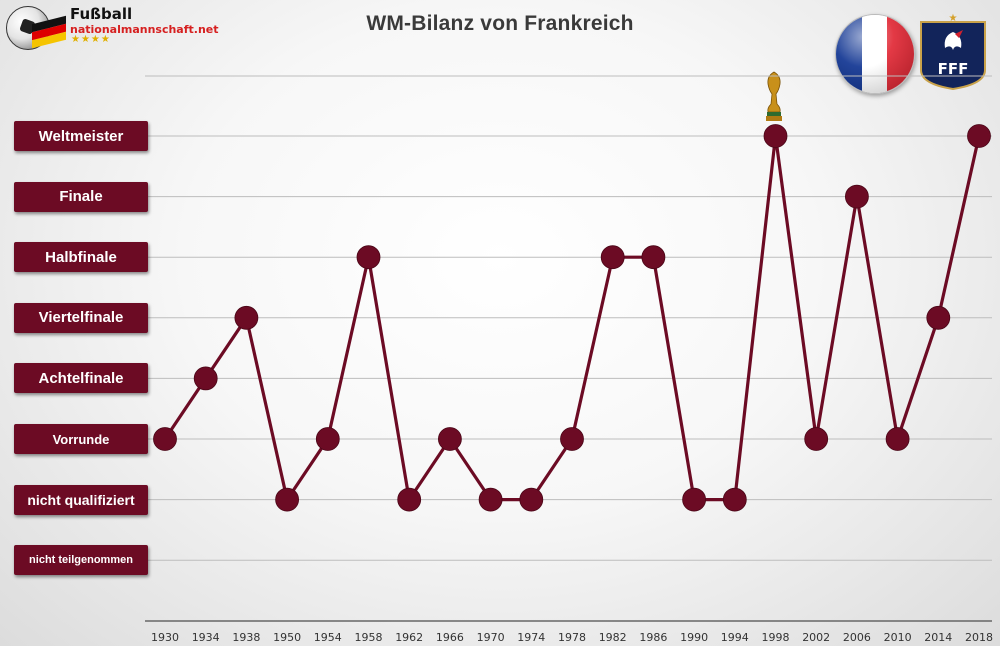  What do you see at coordinates (857, 196) in the screenshot?
I see `data-point-2006` at bounding box center [857, 196].